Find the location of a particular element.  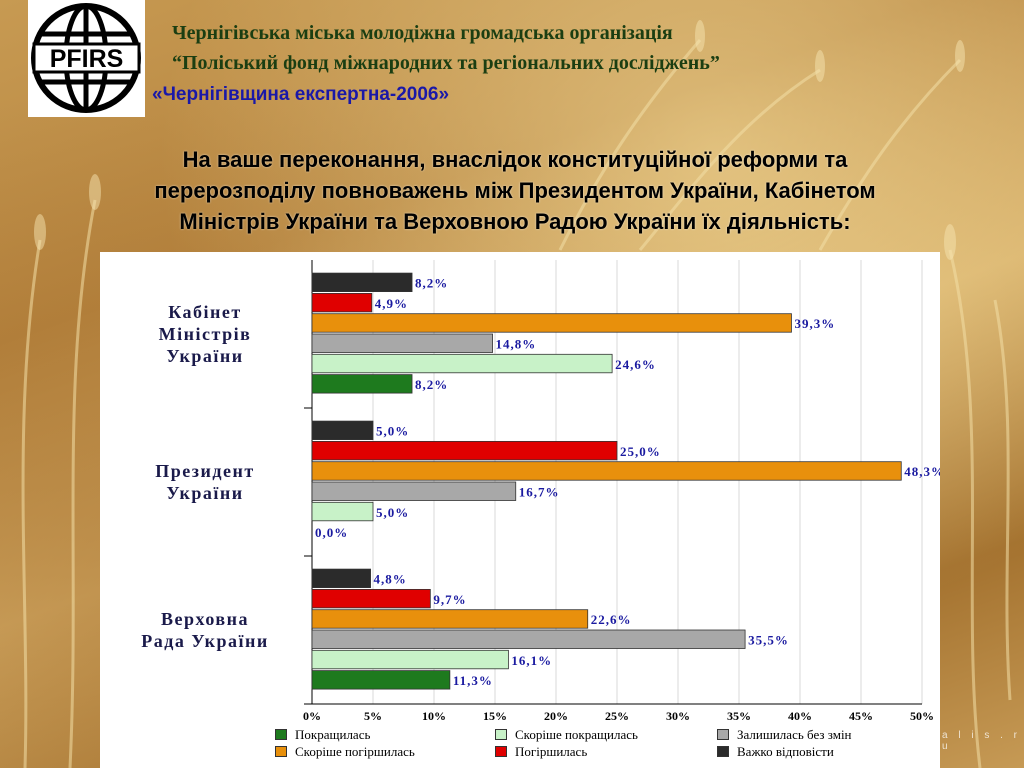

data-label: 25,0% is located at coordinates (640, 451).